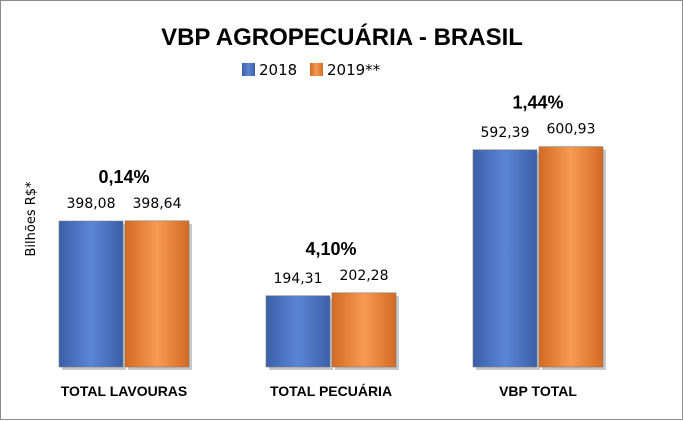  What do you see at coordinates (571, 257) in the screenshot?
I see `bar-vbp-total-2019` at bounding box center [571, 257].